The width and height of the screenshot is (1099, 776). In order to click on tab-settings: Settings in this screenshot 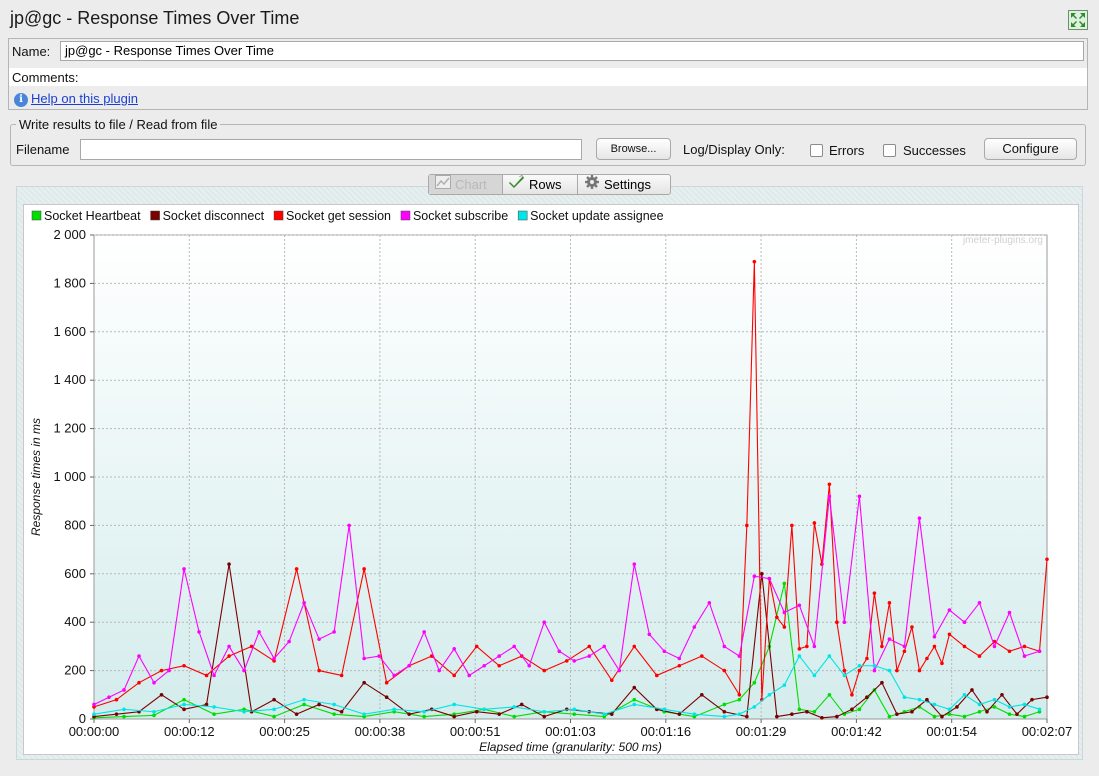, I will do `click(624, 184)`.